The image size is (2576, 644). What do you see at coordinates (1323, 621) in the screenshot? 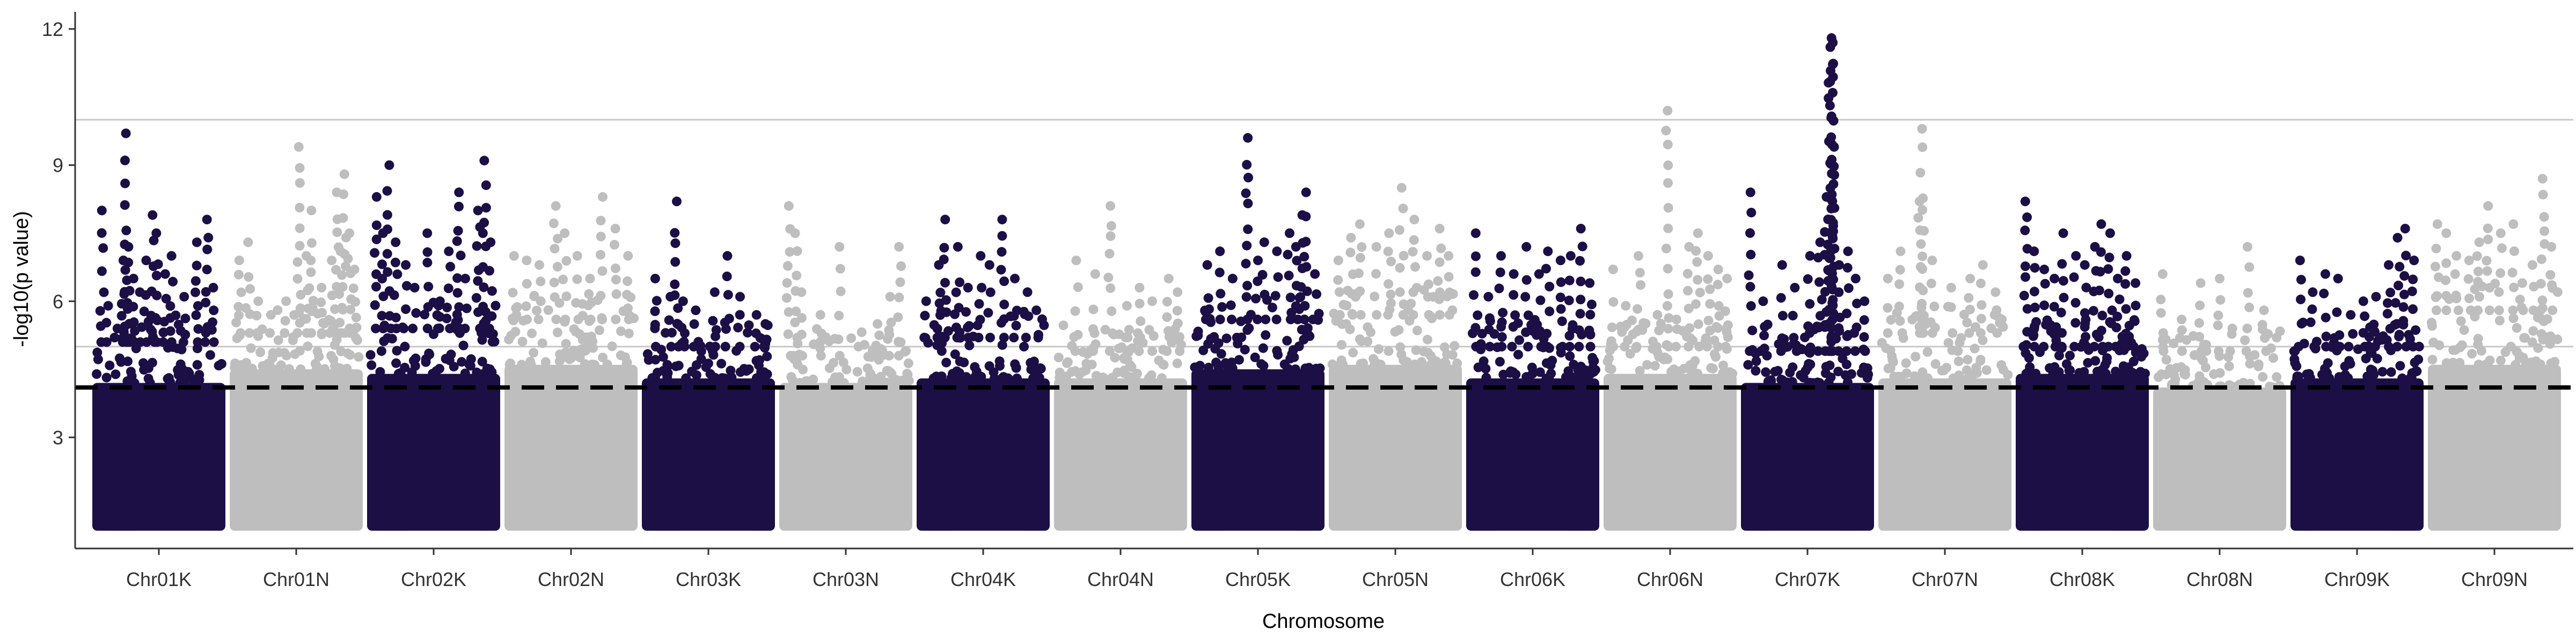
I see `x-axis-title: Chromosome` at bounding box center [1323, 621].